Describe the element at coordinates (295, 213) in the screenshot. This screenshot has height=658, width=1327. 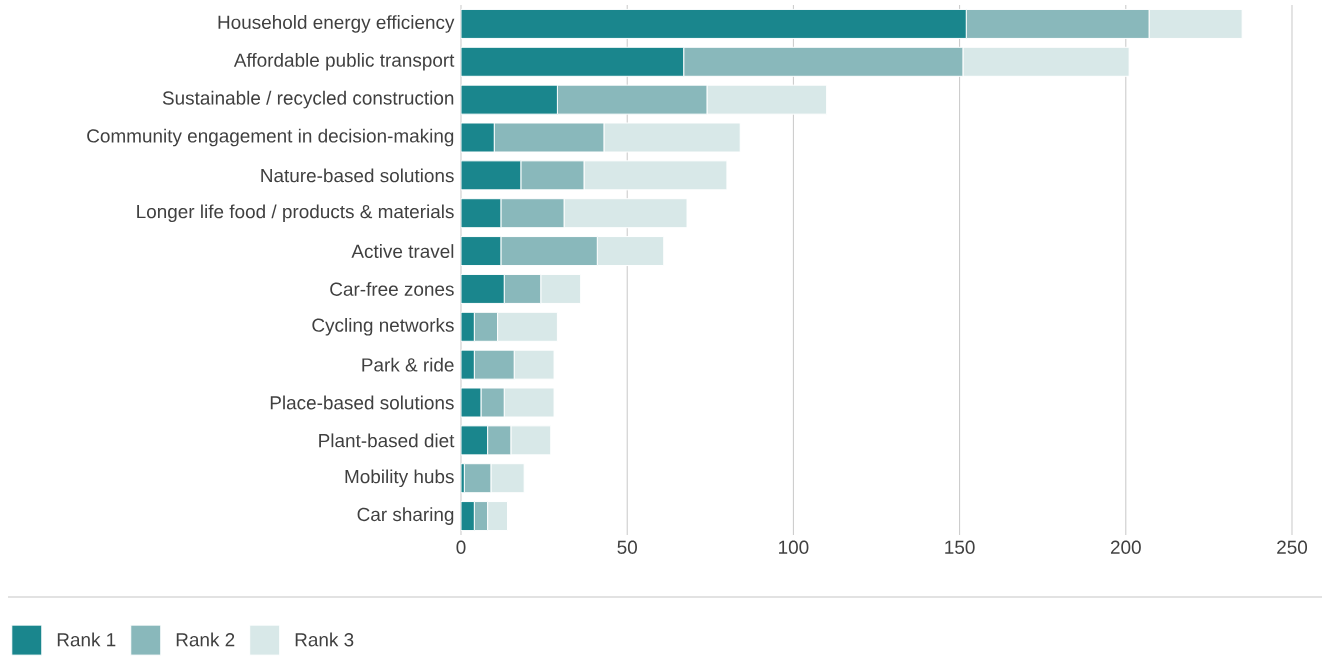
I see `y-tick-label: Longer life food / products & materials` at that location.